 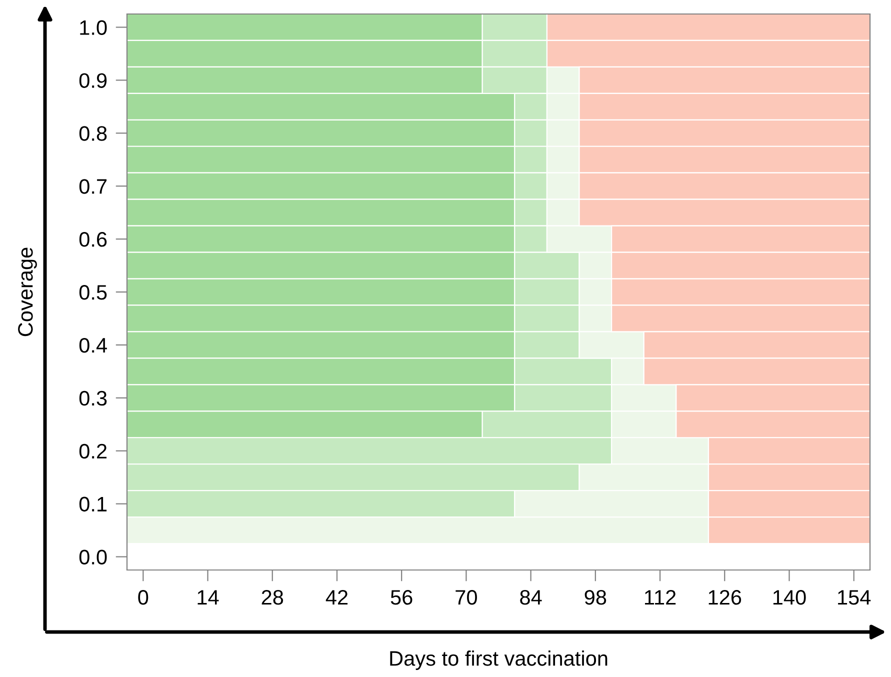 What do you see at coordinates (93, 557) in the screenshot?
I see `y-tick-label: 0.0` at bounding box center [93, 557].